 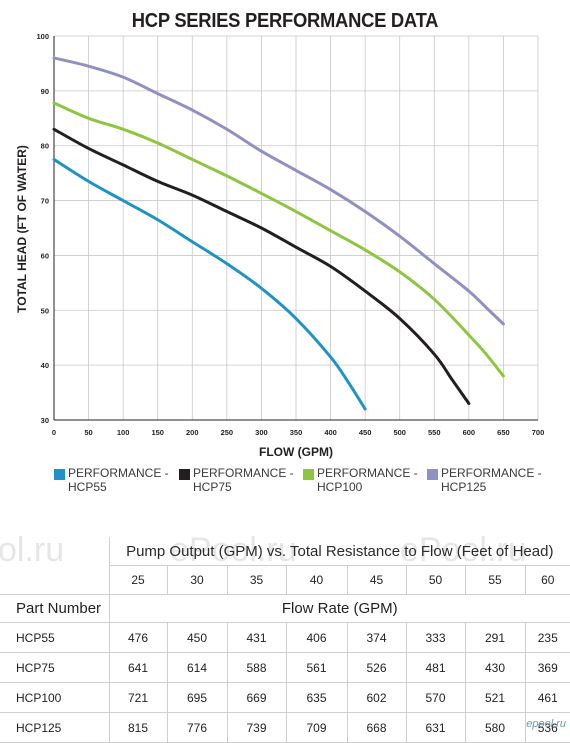 I want to click on table-head-value: 45, so click(x=376, y=580).